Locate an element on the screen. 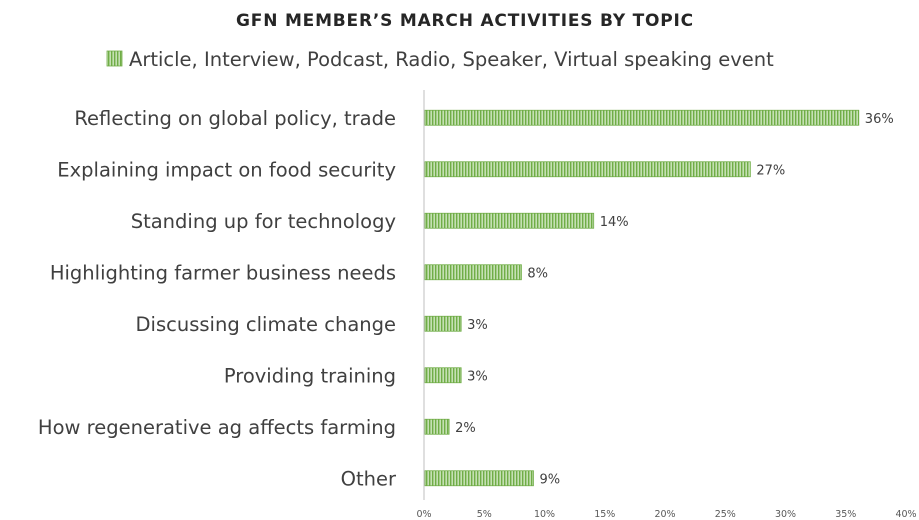  category-label: Highlighting farmer business needs is located at coordinates (223, 272).